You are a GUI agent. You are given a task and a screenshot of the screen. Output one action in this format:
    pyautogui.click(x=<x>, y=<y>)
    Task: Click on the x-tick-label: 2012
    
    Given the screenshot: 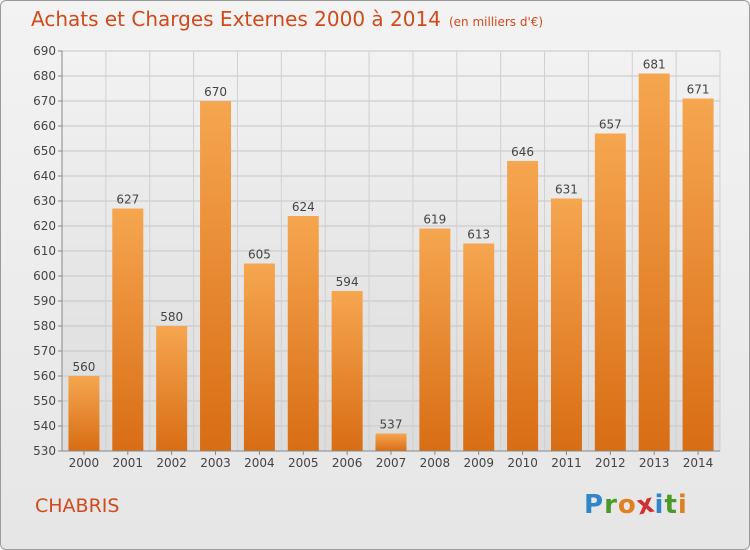 What is the action you would take?
    pyautogui.click(x=610, y=463)
    